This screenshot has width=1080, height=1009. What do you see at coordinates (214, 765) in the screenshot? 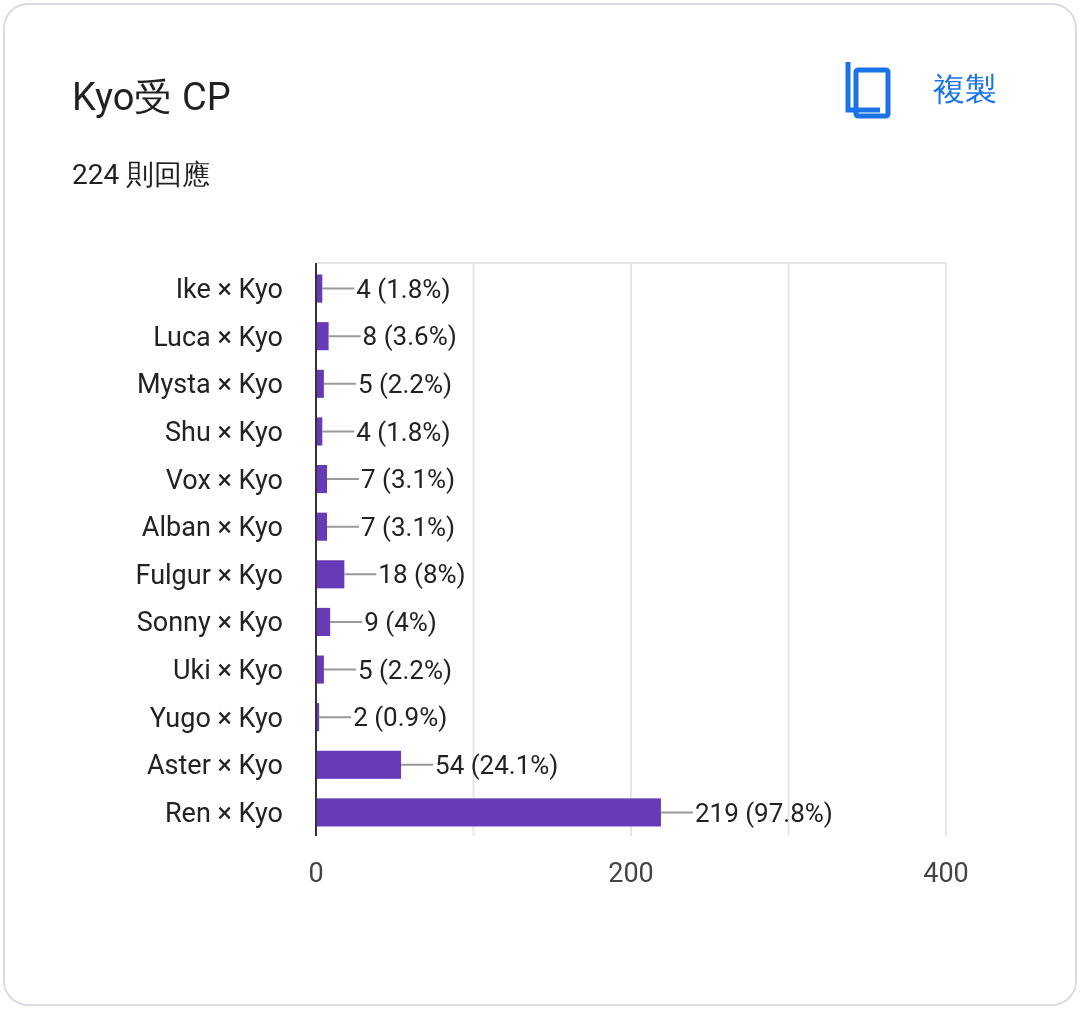
I see `y-tick-label: Aster × Kyo` at bounding box center [214, 765].